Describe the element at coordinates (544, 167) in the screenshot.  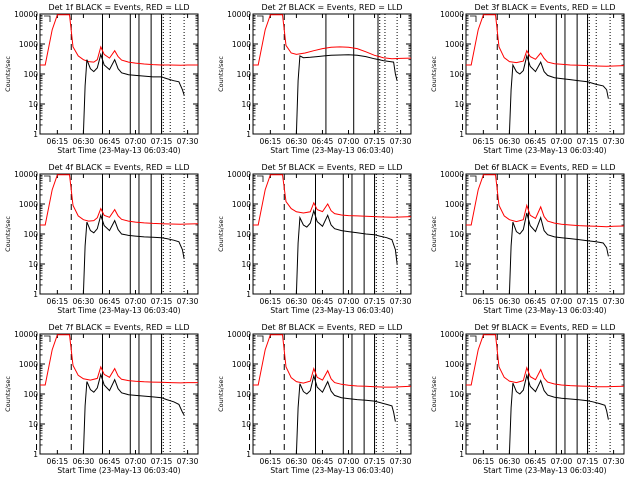
I see `panel-title: Det 6f BLACK = Events, RED = LLD` at that location.